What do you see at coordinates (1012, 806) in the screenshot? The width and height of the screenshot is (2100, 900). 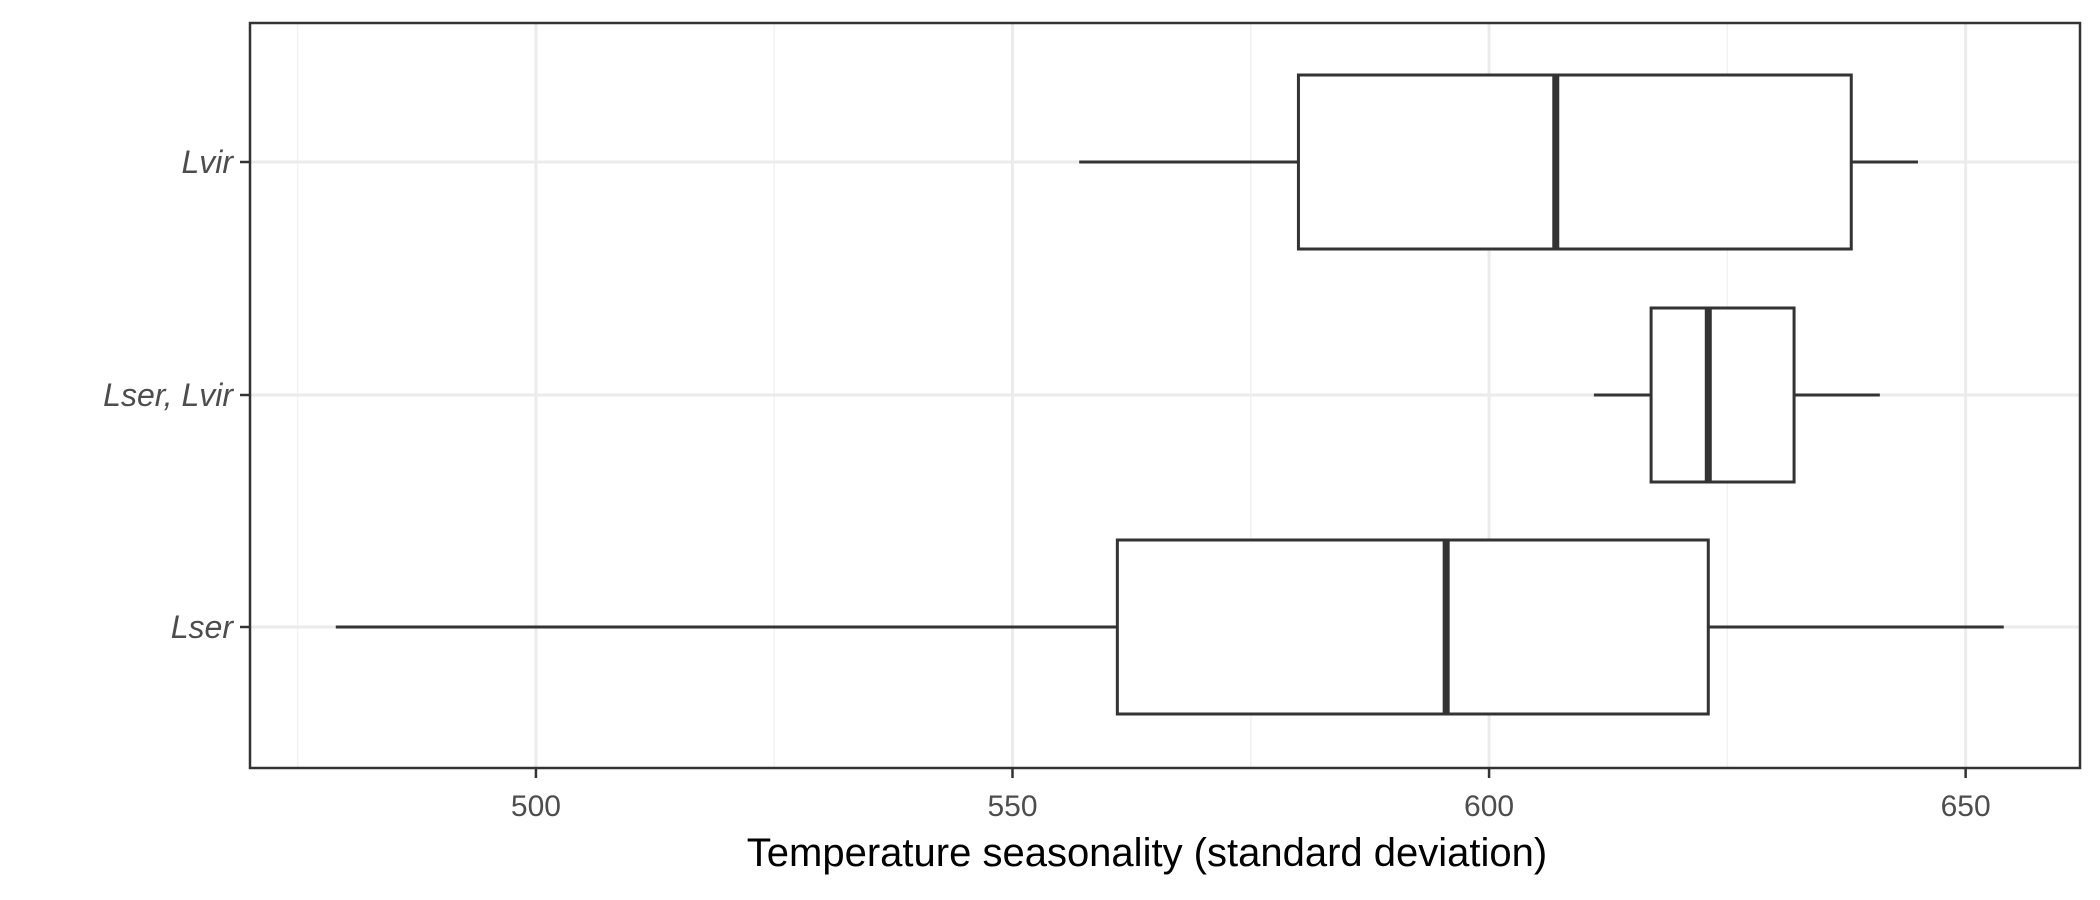 I see `x-tick-label: 550` at bounding box center [1012, 806].